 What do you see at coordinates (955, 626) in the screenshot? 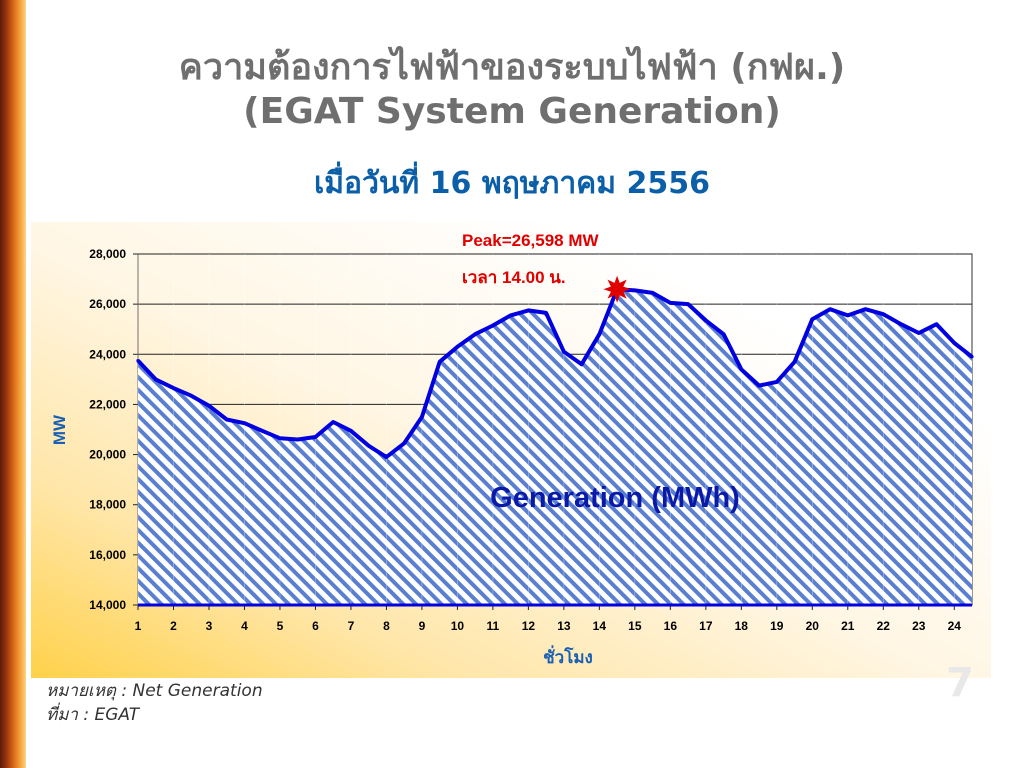
I see `x-tick-label: 24` at bounding box center [955, 626].